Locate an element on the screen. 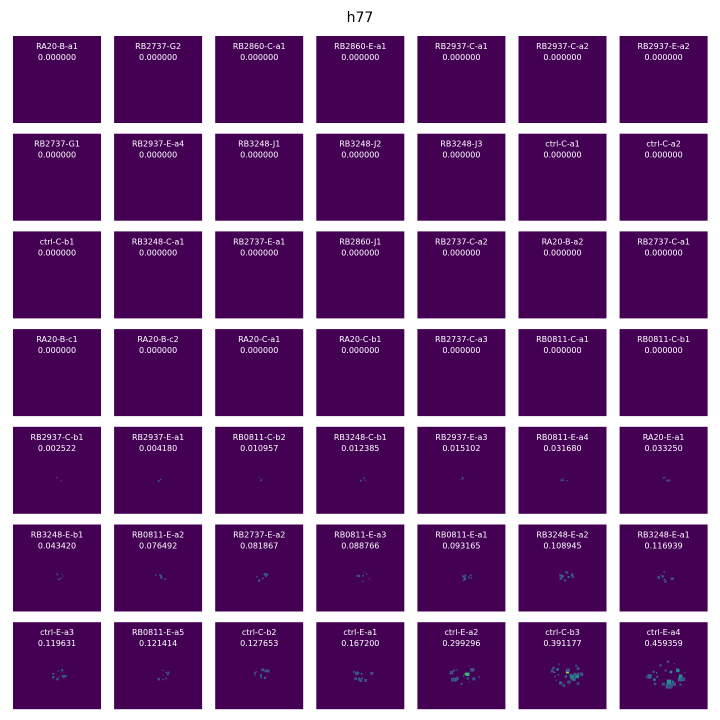 This screenshot has width=720, height=720. panel-value: 0.167200 is located at coordinates (360, 643).